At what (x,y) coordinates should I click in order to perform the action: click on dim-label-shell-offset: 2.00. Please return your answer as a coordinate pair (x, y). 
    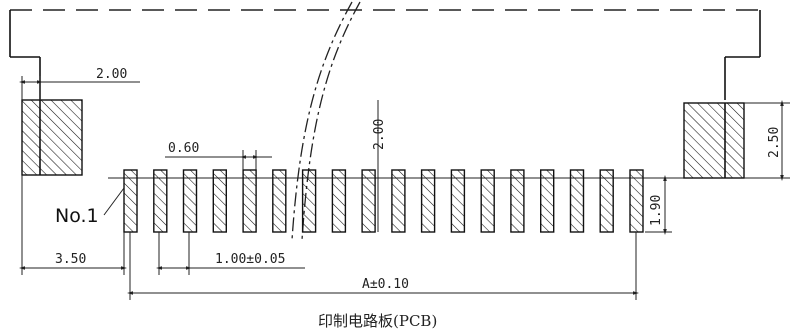
    Looking at the image, I should click on (111, 74).